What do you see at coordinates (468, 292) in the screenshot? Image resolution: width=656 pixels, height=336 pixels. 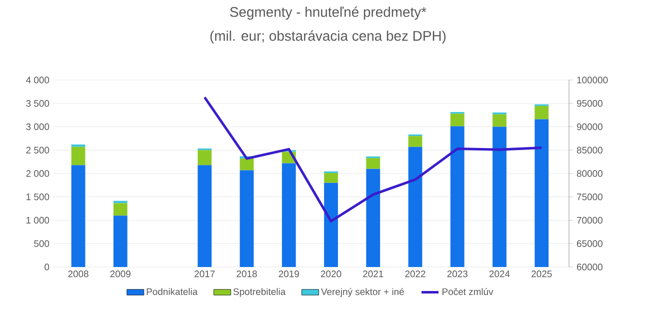 I see `legend-label: Počet zmlúv` at bounding box center [468, 292].